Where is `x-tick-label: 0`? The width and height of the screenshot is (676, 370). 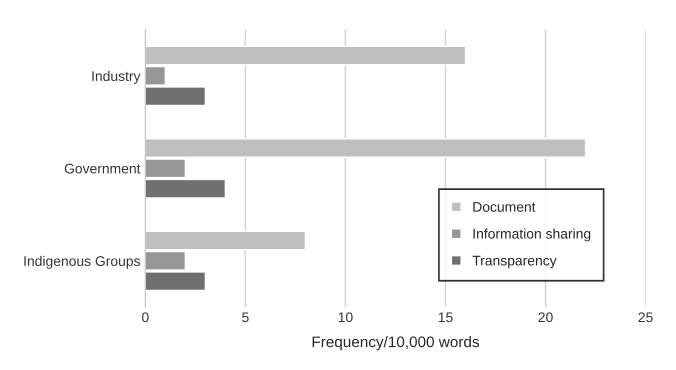 x-tick-label: 0 is located at coordinates (145, 317).